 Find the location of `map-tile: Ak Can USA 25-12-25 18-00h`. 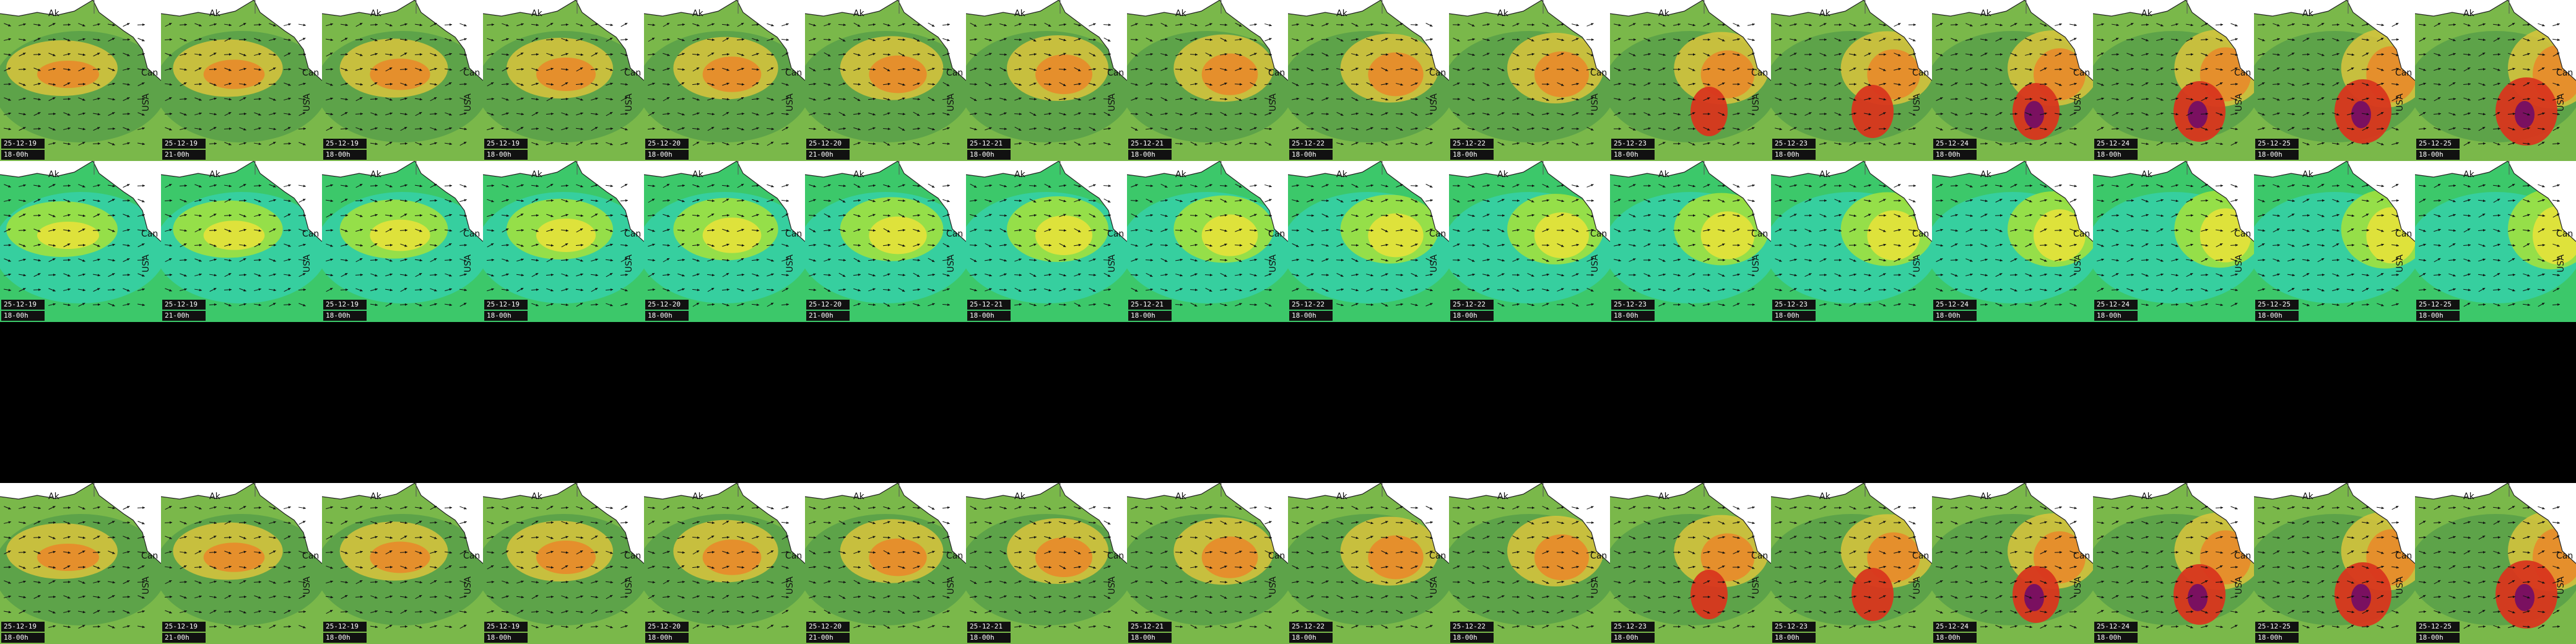

map-tile: Ak Can USA 25-12-25 18-00h is located at coordinates (2334, 80).